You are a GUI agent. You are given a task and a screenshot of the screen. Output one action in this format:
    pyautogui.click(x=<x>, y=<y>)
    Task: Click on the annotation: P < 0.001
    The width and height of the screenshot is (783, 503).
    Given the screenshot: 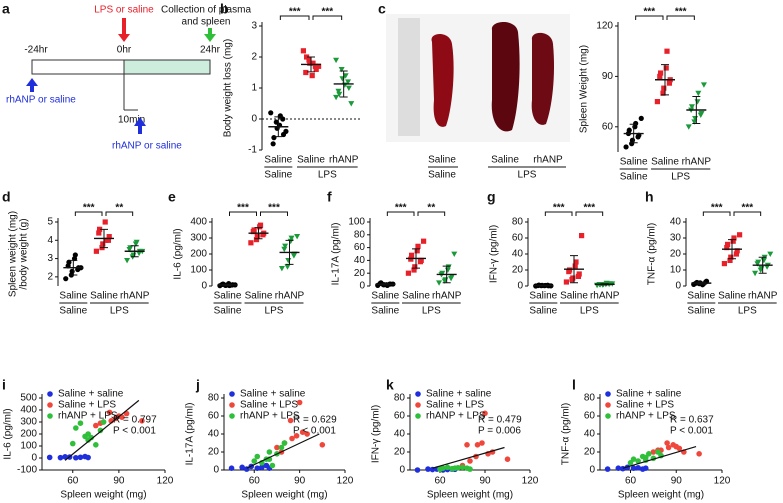 What is the action you would take?
    pyautogui.click(x=134, y=431)
    